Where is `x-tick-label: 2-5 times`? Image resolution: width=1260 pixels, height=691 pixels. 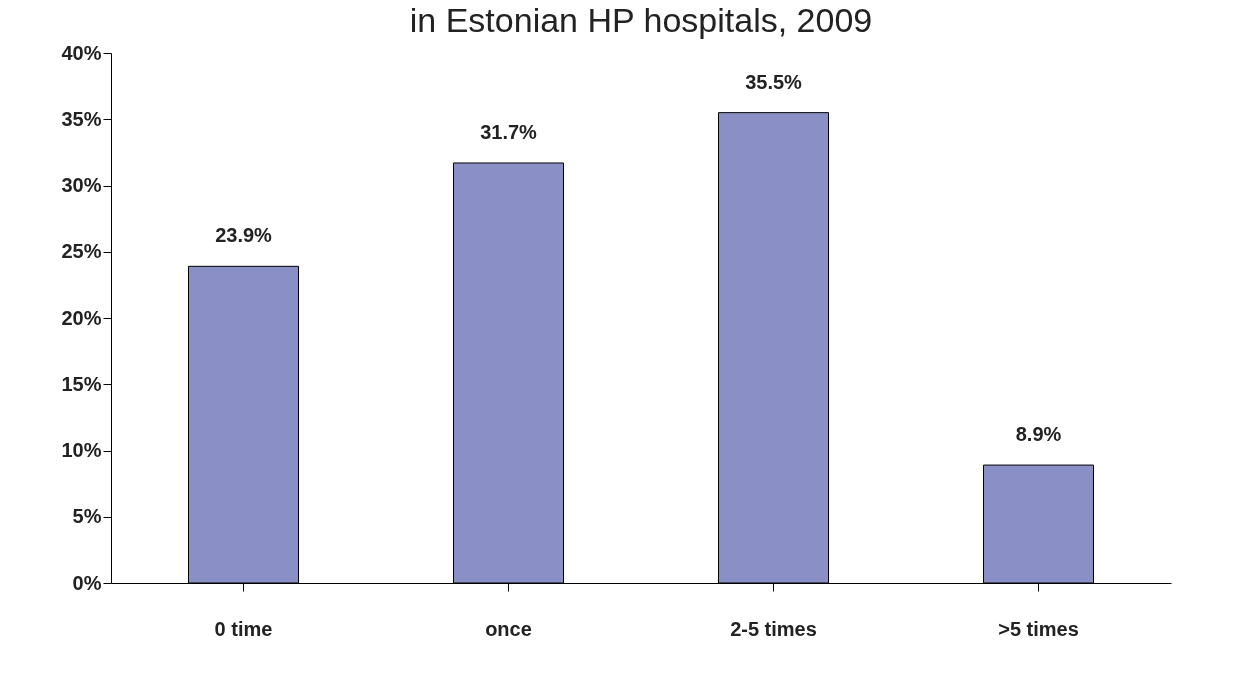 x-tick-label: 2-5 times is located at coordinates (773, 628).